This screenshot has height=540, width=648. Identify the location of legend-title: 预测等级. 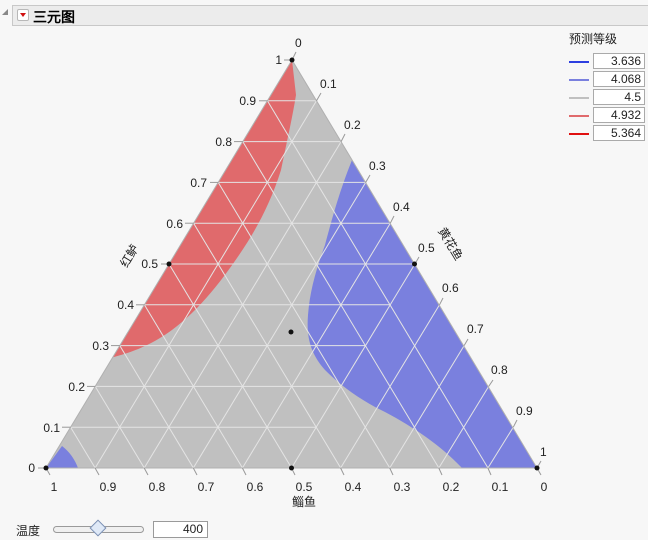
(593, 39).